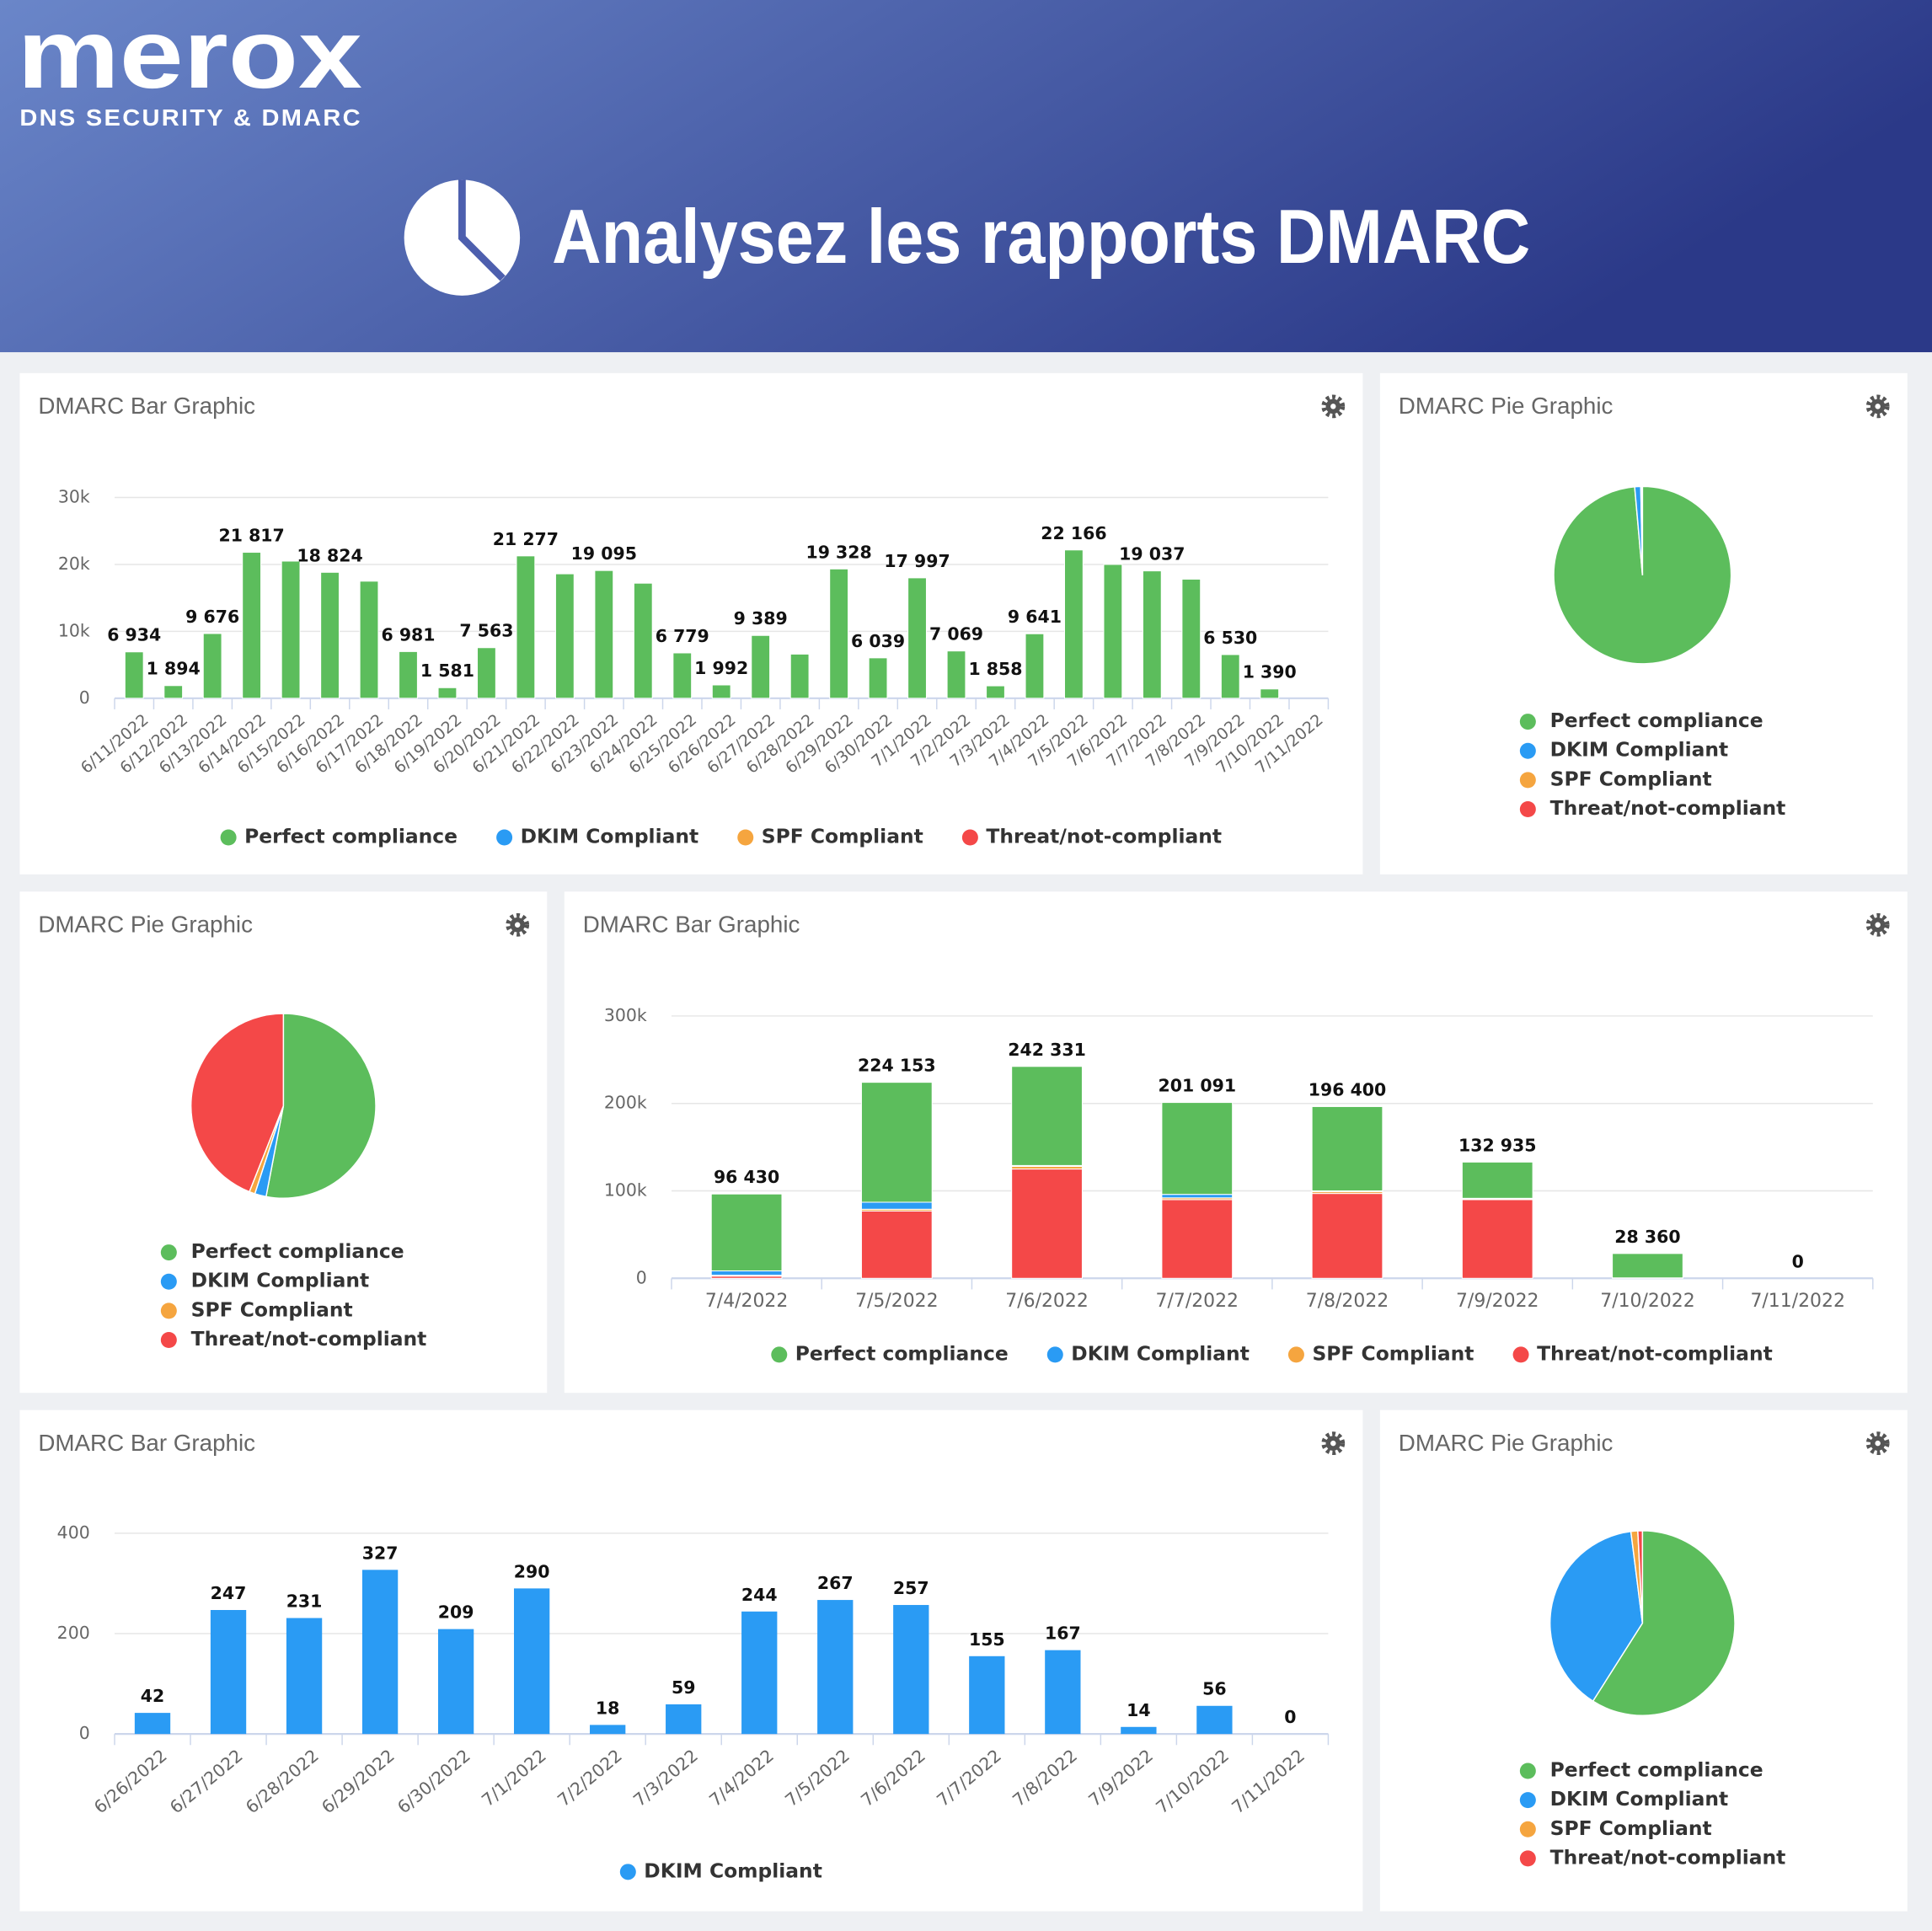 The width and height of the screenshot is (1932, 1931). I want to click on data-label: 132 935, so click(1497, 1145).